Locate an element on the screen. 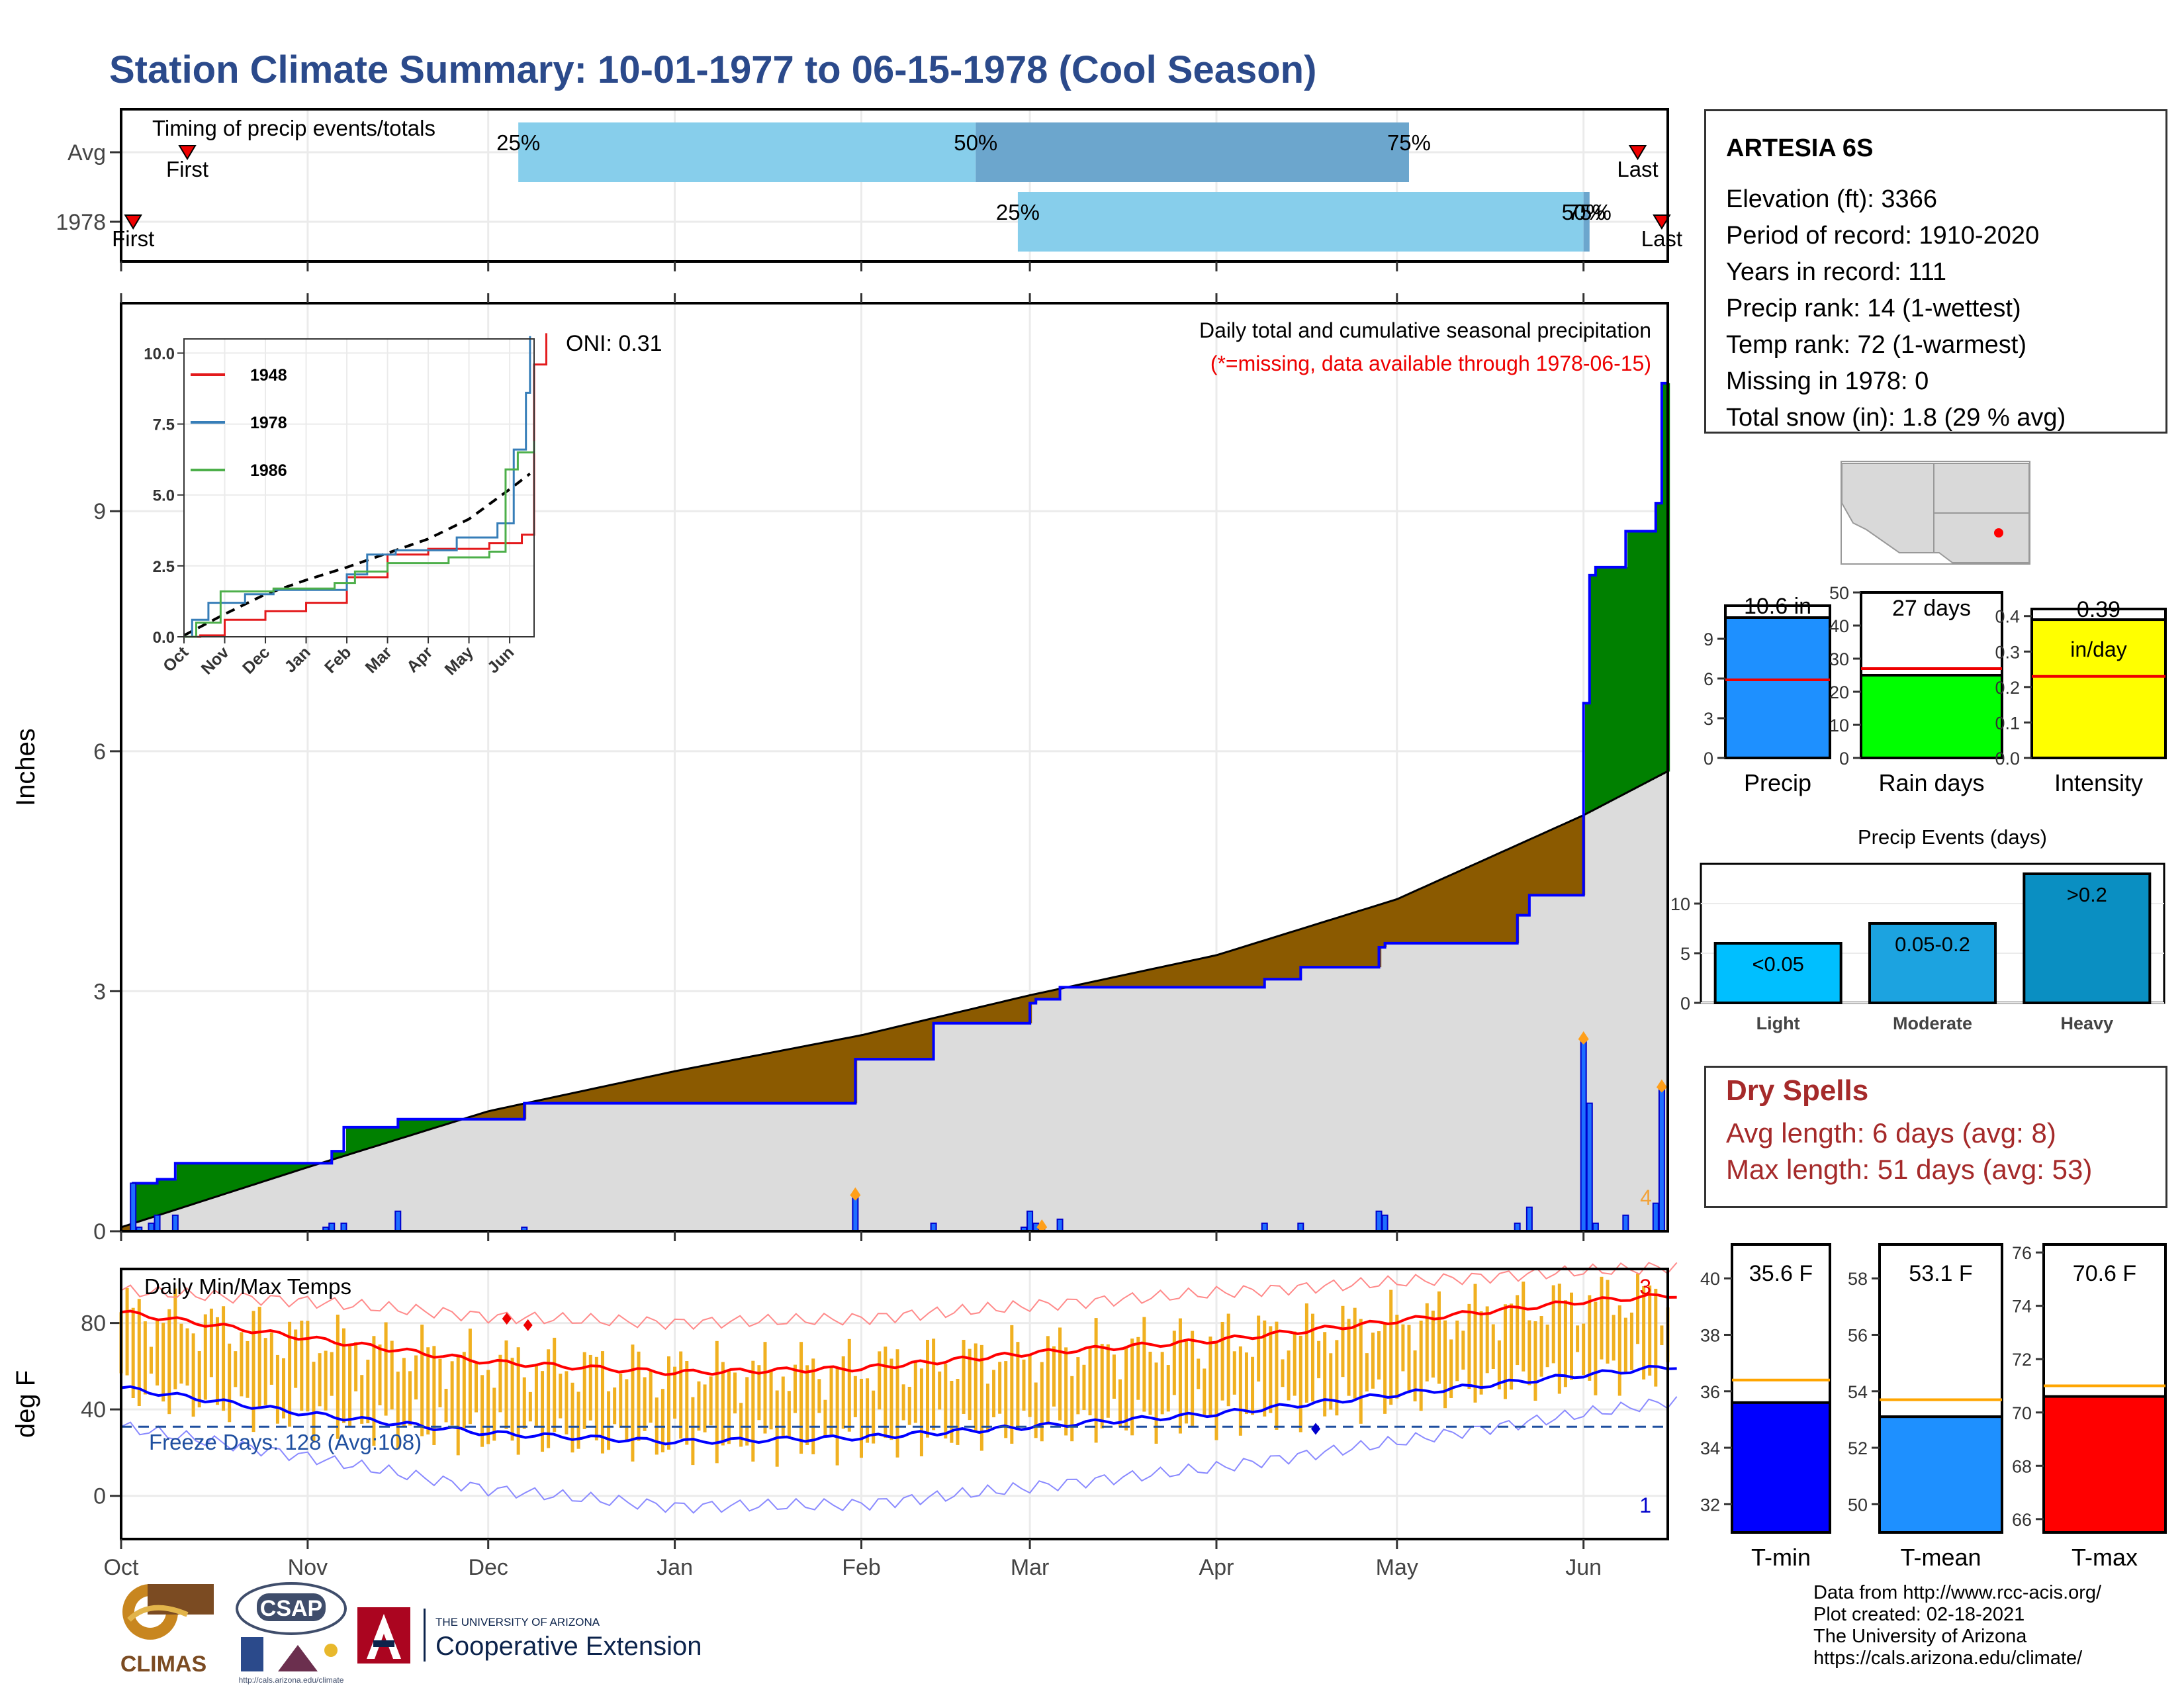 Image resolution: width=2184 pixels, height=1688 pixels. raindays-summary-ytick-label-0: 0 is located at coordinates (1844, 759).